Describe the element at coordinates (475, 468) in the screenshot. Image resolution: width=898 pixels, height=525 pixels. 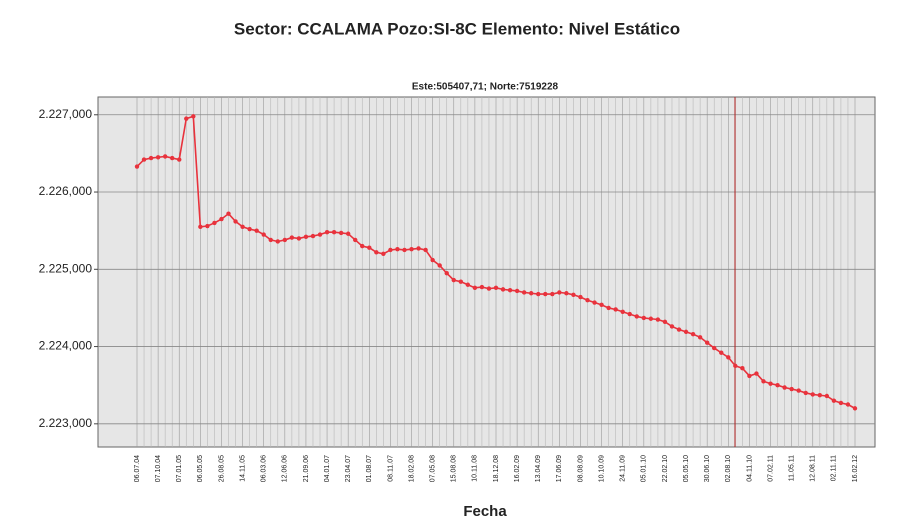
I see `x-tick-label: 10.11.08` at that location.